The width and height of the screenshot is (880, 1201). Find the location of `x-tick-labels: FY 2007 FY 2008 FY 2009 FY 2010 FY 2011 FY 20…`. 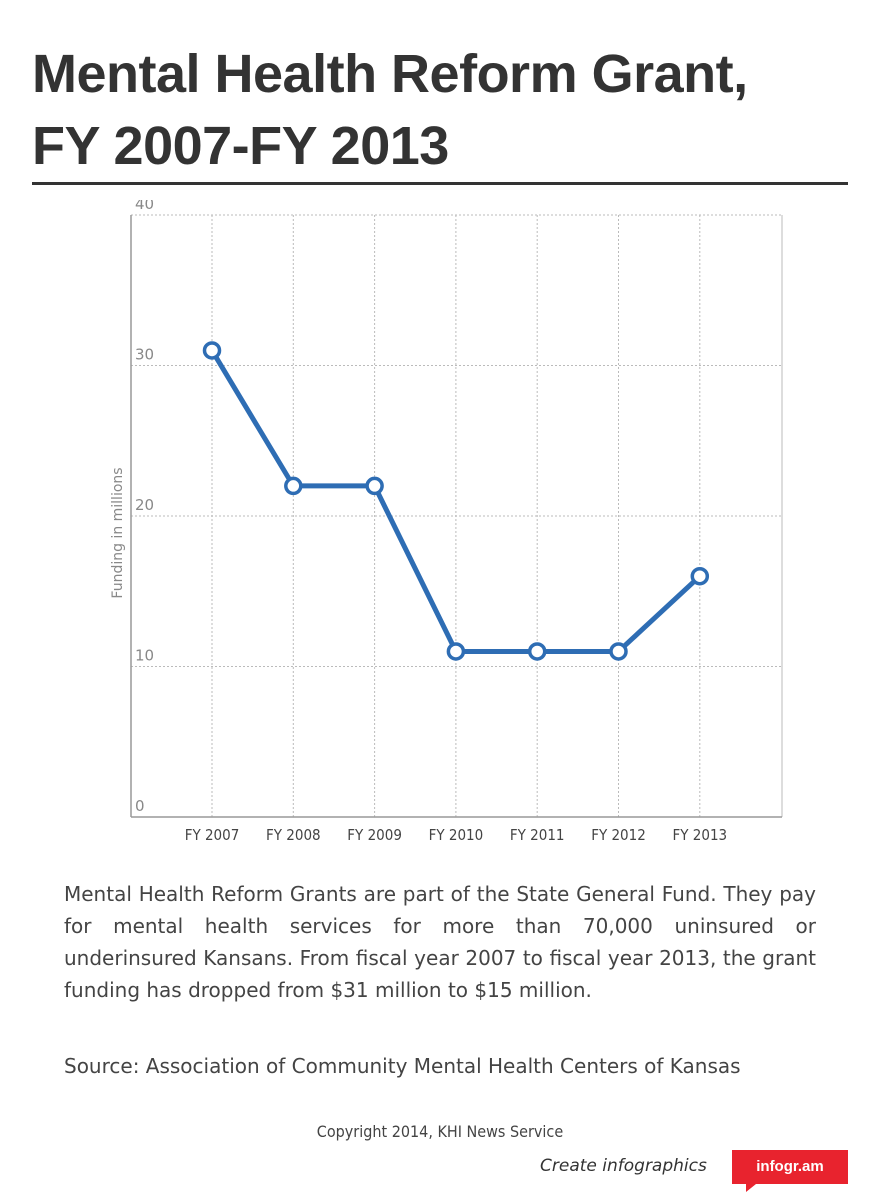

x-tick-labels: FY 2007 FY 2008 FY 2009 FY 2010 FY 2011 FY 20… is located at coordinates (456, 835).